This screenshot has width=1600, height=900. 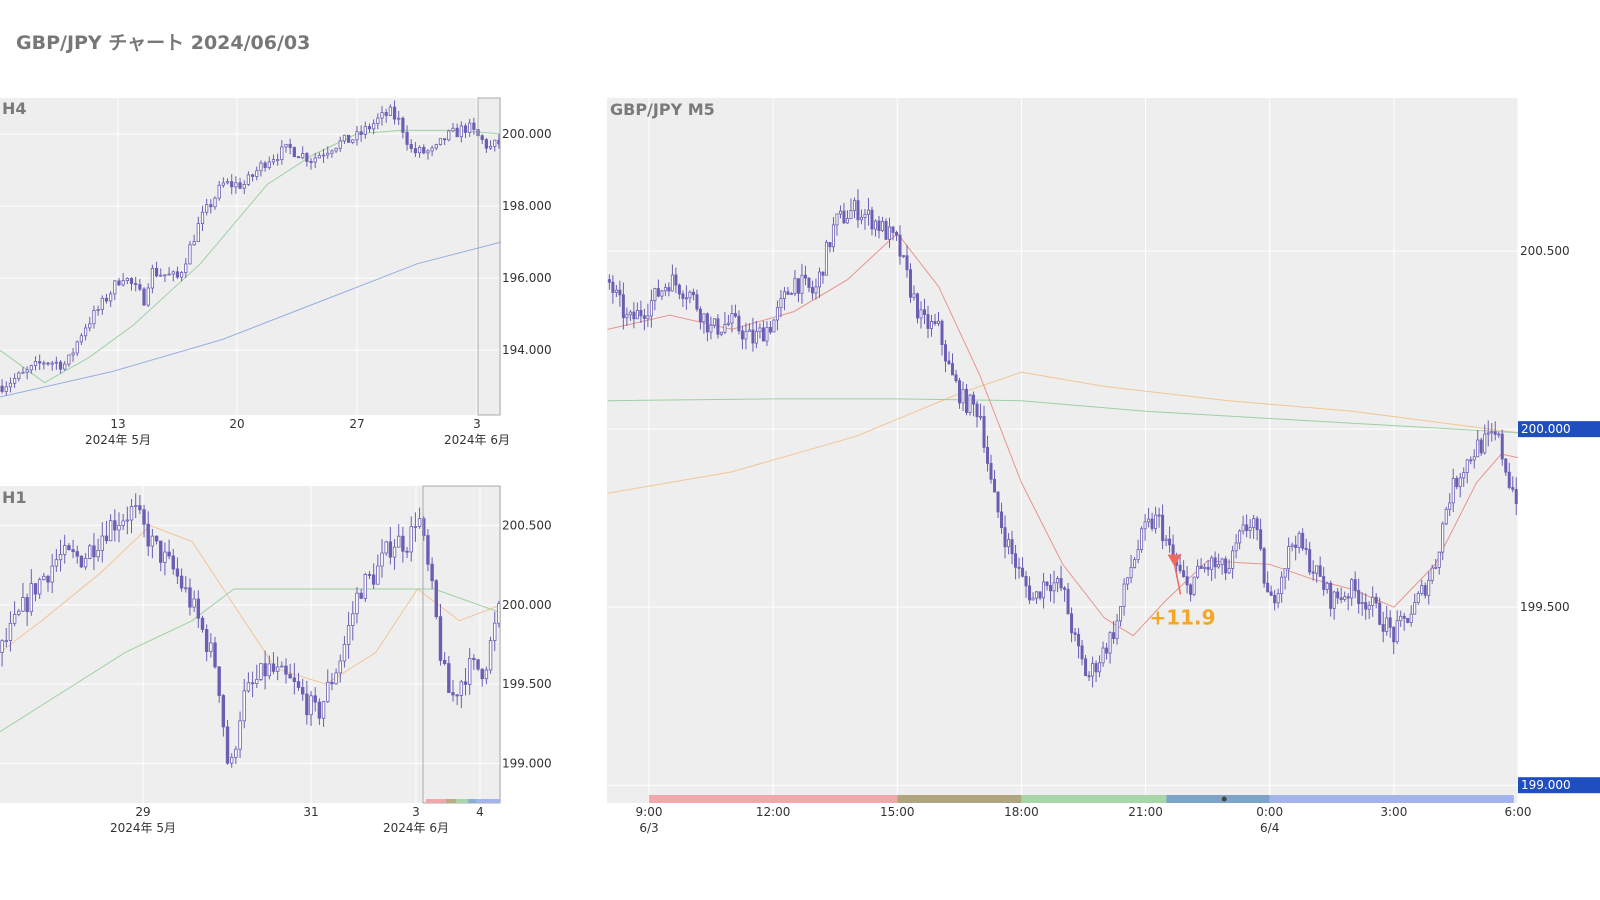 What do you see at coordinates (662, 109) in the screenshot?
I see `m5-title: GBP/JPY M5` at bounding box center [662, 109].